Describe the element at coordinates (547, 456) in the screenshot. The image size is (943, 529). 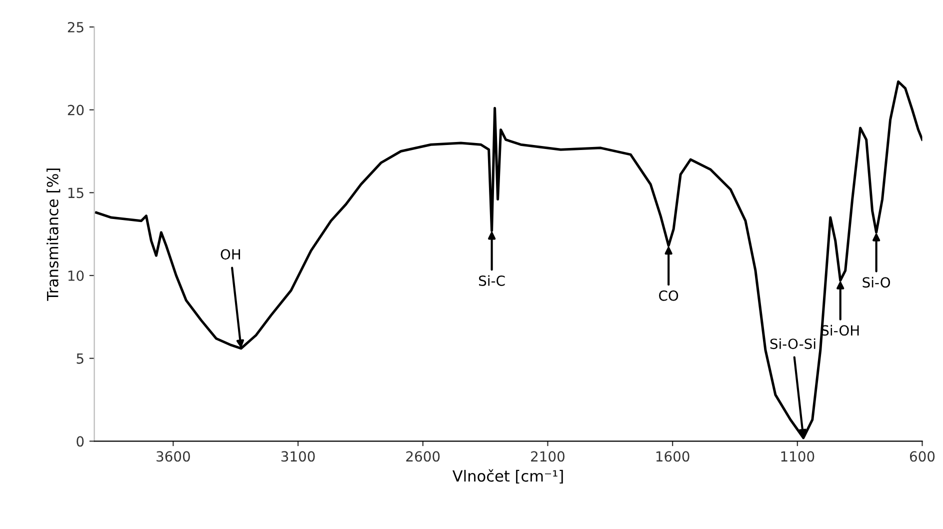
I see `x-tick-label: 2100` at that location.